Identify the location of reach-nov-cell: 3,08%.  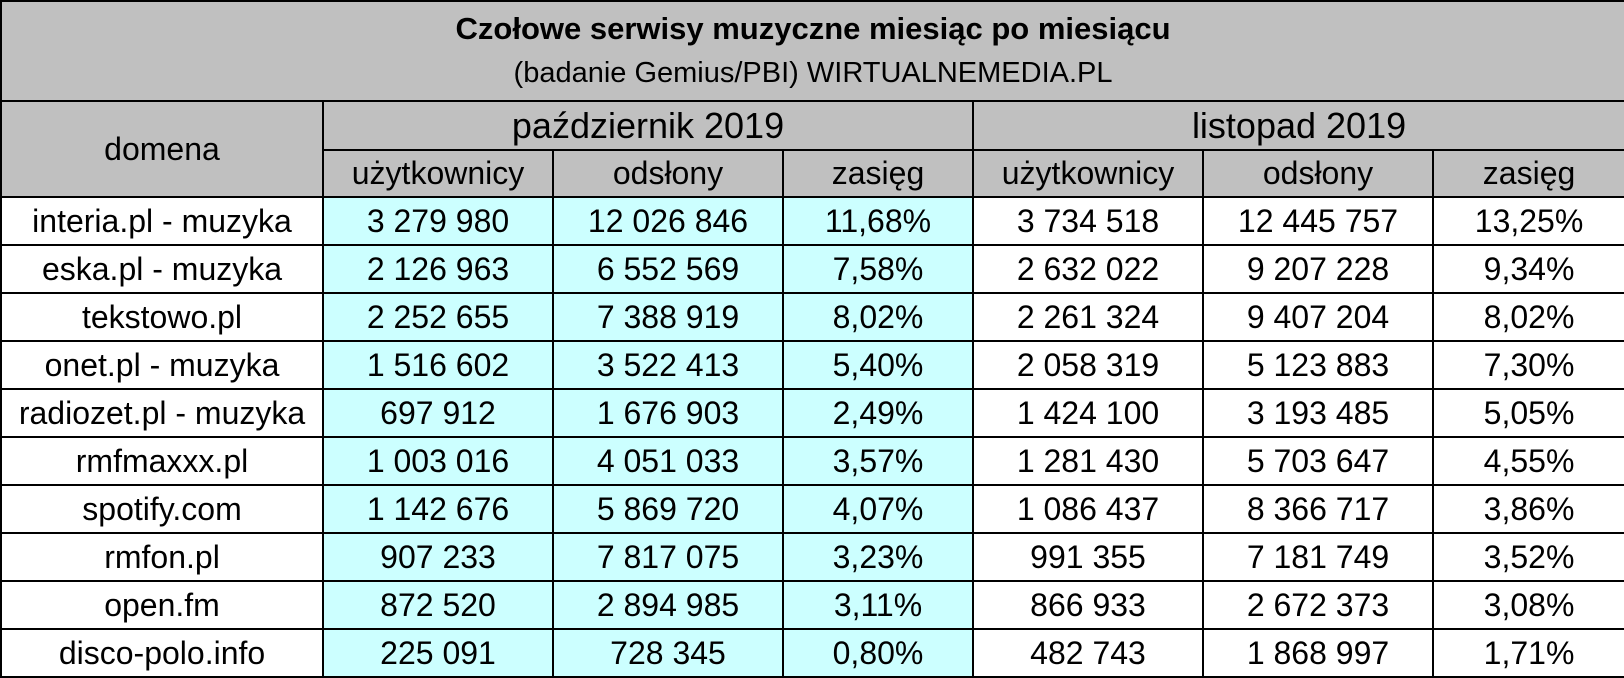
(1527, 605).